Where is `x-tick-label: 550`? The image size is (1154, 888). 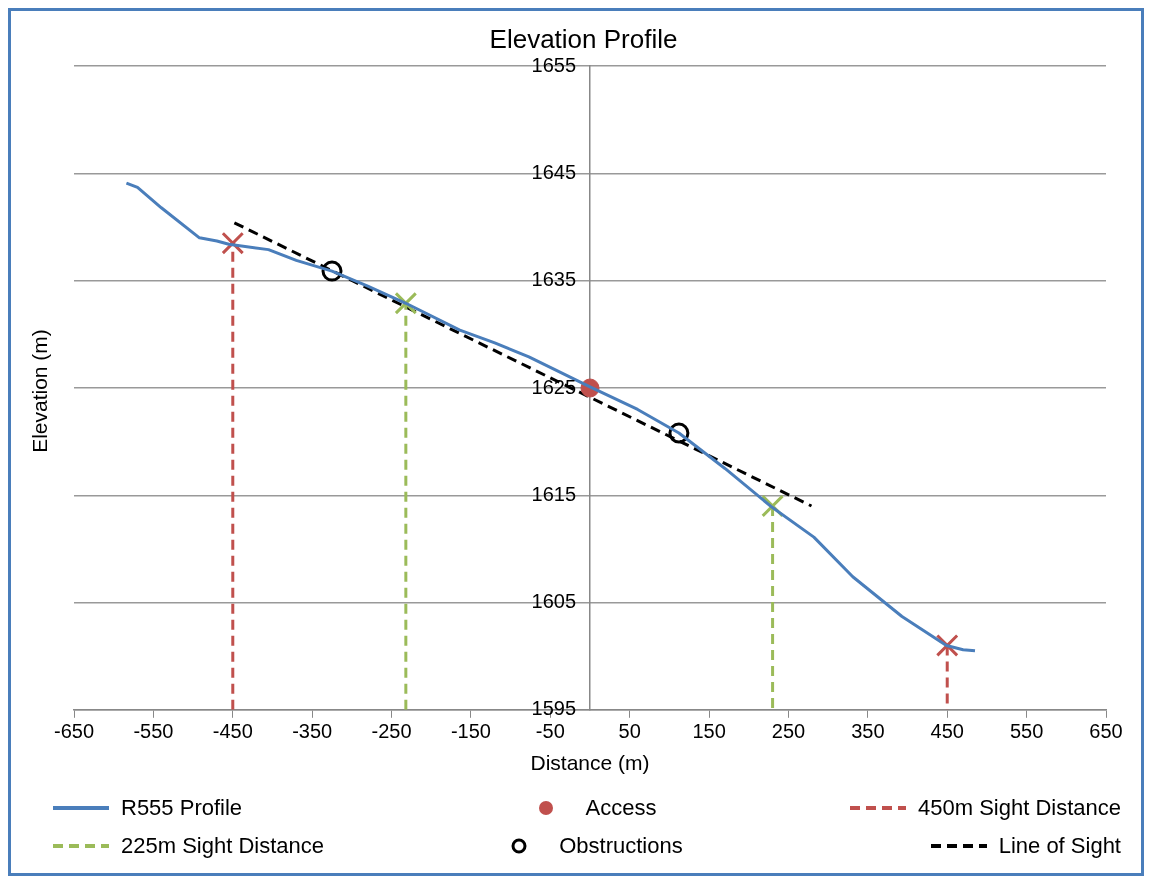
x-tick-label: 550 is located at coordinates (1026, 731).